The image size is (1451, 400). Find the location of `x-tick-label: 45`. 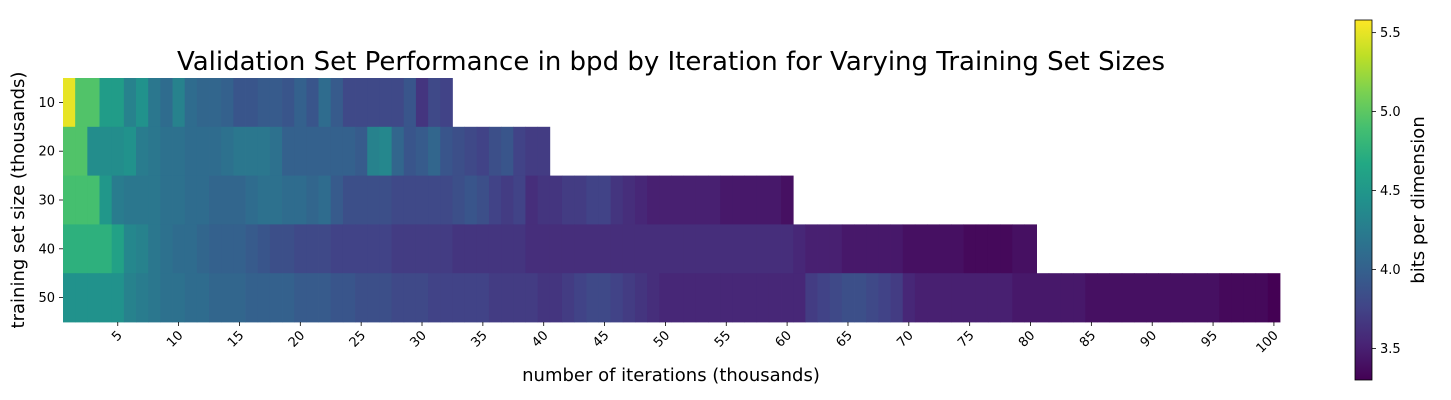

x-tick-label: 45 is located at coordinates (601, 339).